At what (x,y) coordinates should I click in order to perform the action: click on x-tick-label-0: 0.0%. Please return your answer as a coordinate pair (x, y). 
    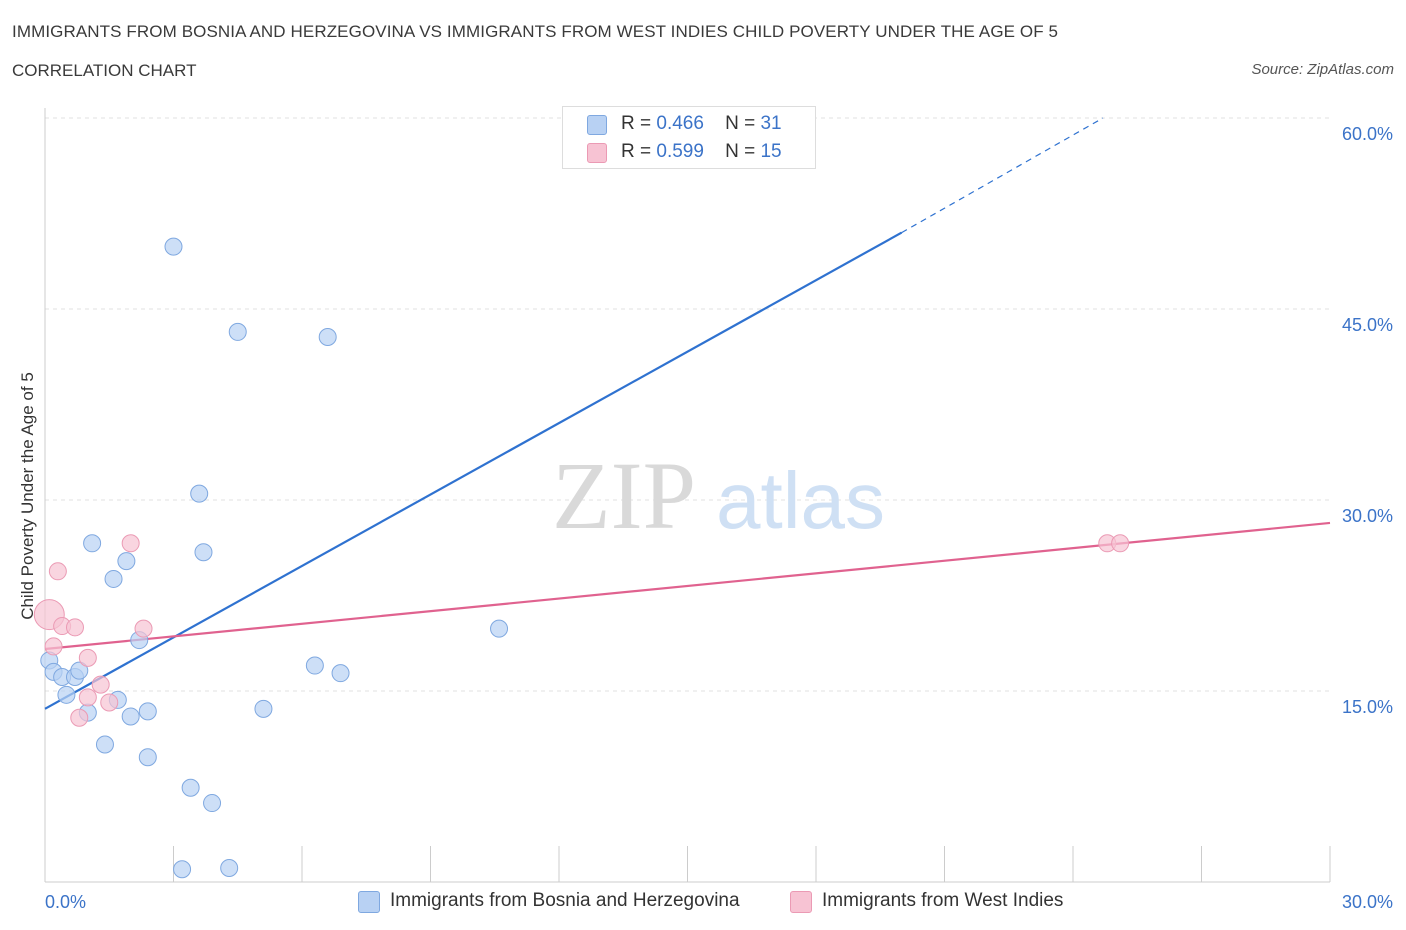
    Looking at the image, I should click on (65, 902).